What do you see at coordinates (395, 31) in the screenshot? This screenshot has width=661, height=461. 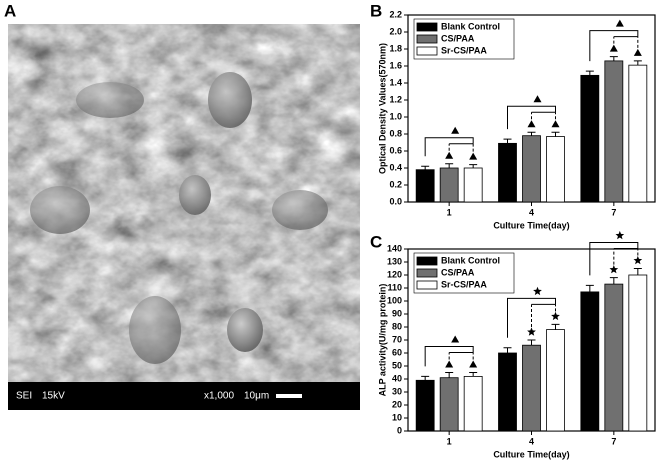 I see `y-tick-label: 2.0` at bounding box center [395, 31].